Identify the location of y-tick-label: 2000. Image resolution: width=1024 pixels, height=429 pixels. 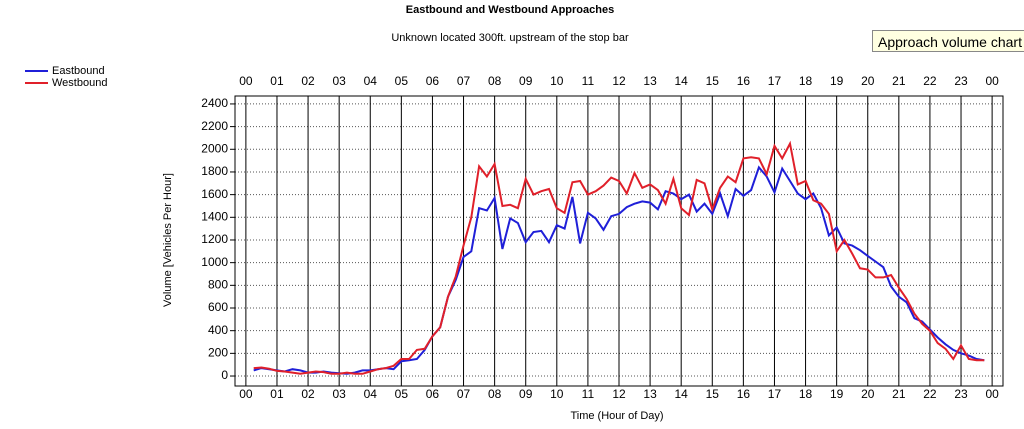
(214, 148).